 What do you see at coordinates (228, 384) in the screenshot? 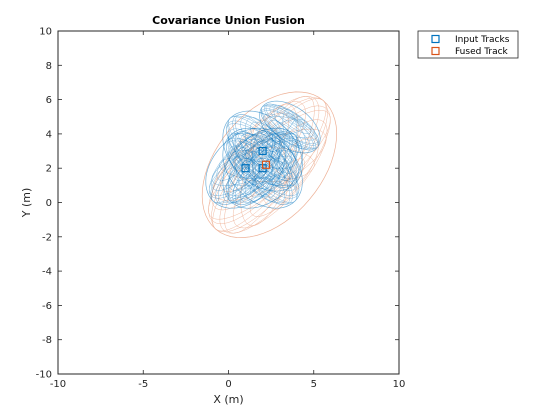
I see `x-tick-label: 0` at bounding box center [228, 384].